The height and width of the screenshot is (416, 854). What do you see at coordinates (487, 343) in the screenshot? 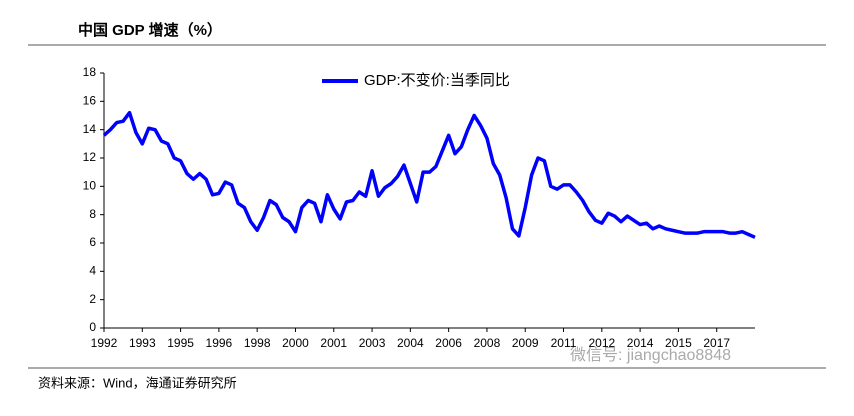
I see `x-tick-label: 2008` at bounding box center [487, 343].